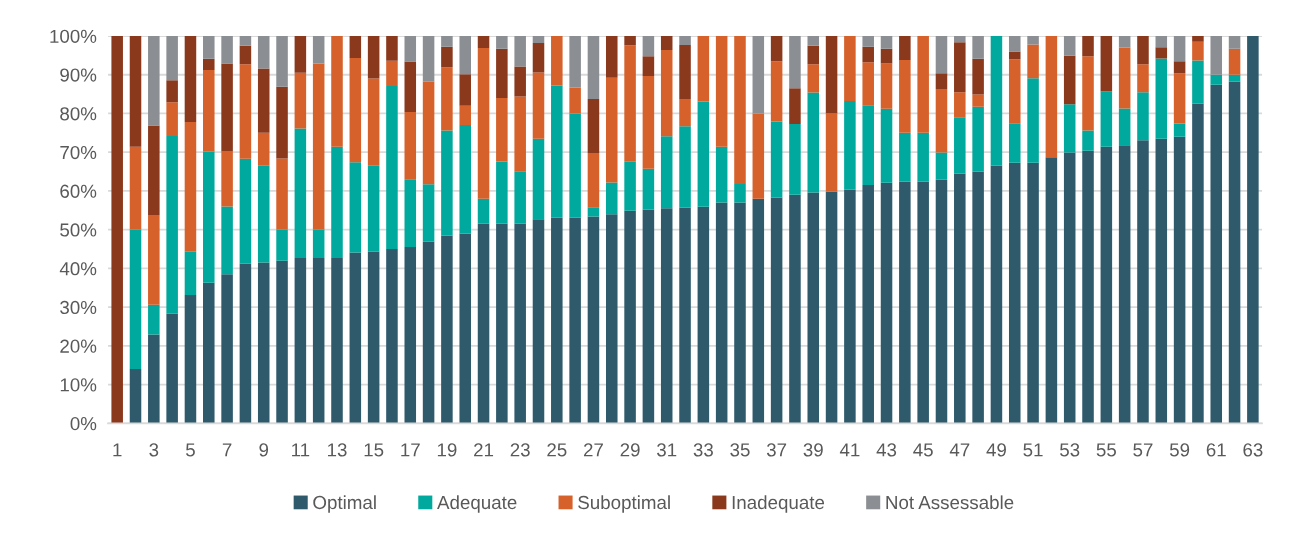 The height and width of the screenshot is (538, 1300). What do you see at coordinates (344, 504) in the screenshot?
I see `legend-label: Optimal` at bounding box center [344, 504].